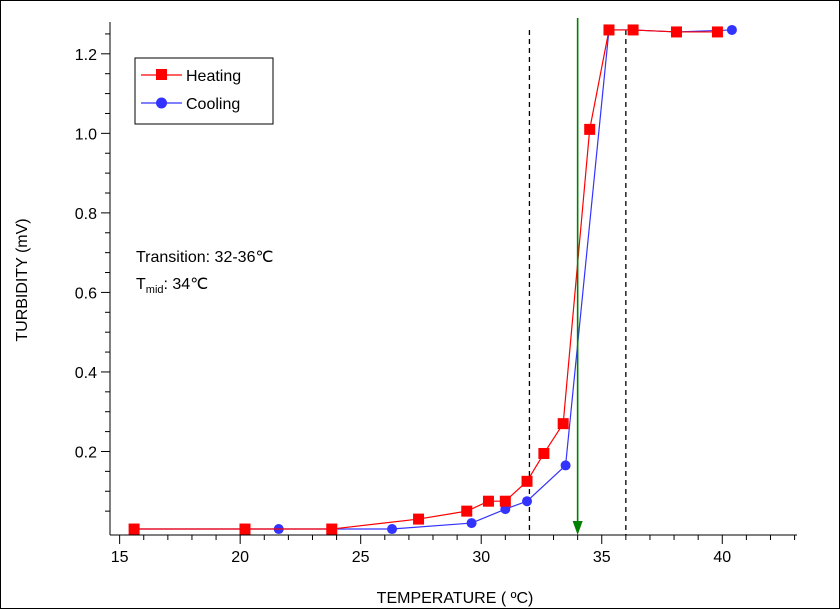  I want to click on y-tick-label: 1.0, so click(86, 134).